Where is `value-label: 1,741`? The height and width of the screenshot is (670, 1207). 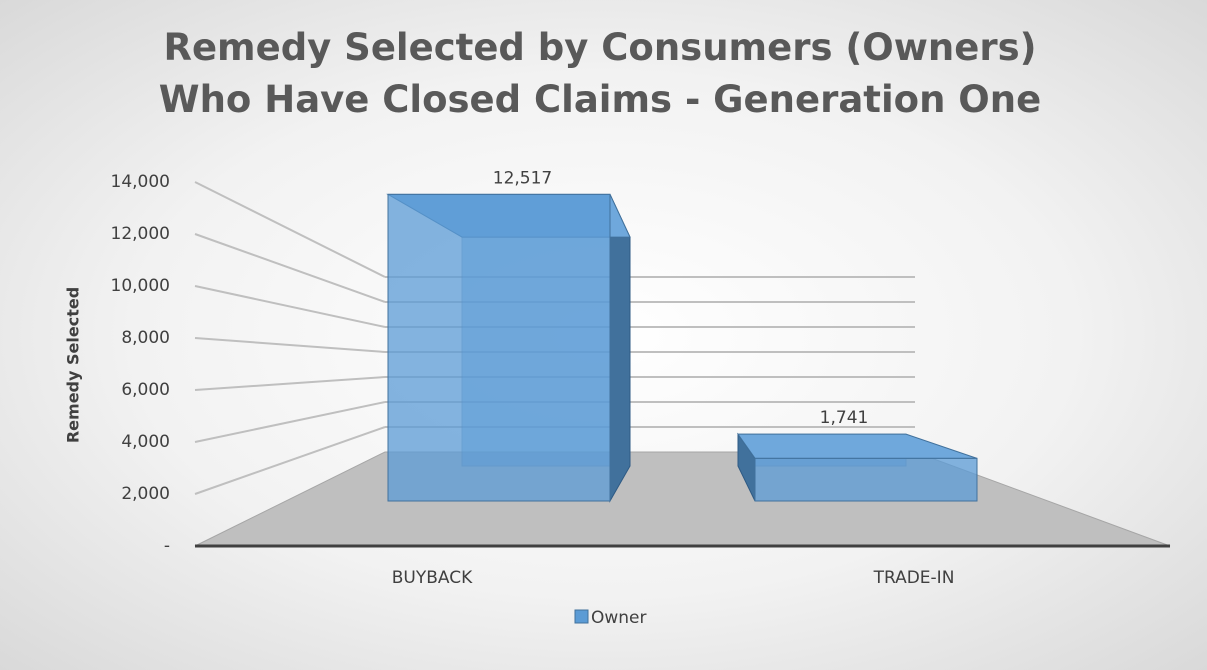
value-label: 1,741 is located at coordinates (844, 418).